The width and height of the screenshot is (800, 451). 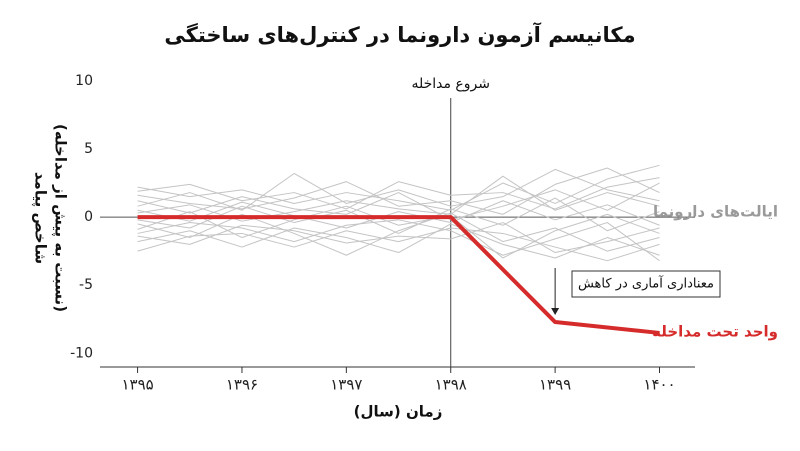 I want to click on x-axis-title: زمان (سال), so click(x=398, y=412).